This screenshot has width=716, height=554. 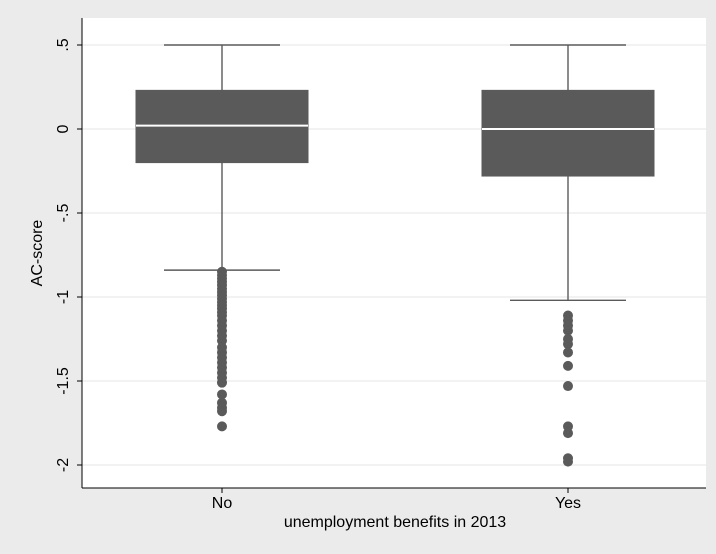 What do you see at coordinates (63, 44) in the screenshot?
I see `y-tick-label: .5` at bounding box center [63, 44].